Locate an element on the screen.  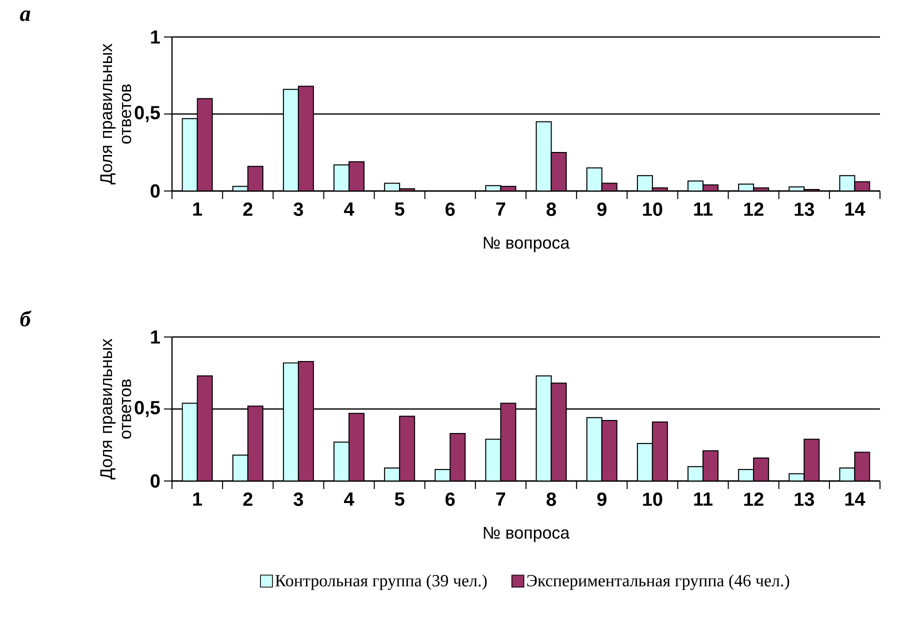
legend-label: Экспериментальная группа (46 чел.) is located at coordinates (658, 582).